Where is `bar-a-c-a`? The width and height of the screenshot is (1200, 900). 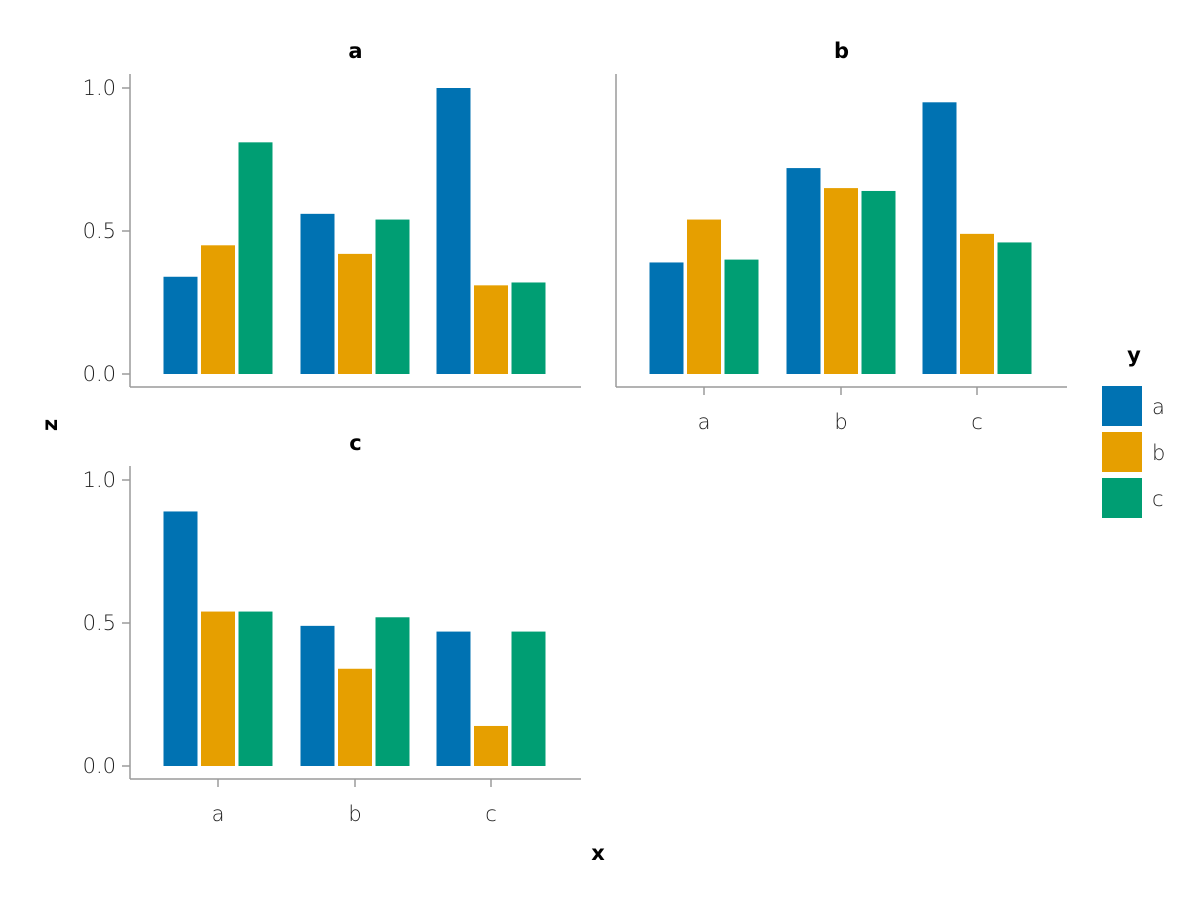 bar-a-c-a is located at coordinates (453, 231).